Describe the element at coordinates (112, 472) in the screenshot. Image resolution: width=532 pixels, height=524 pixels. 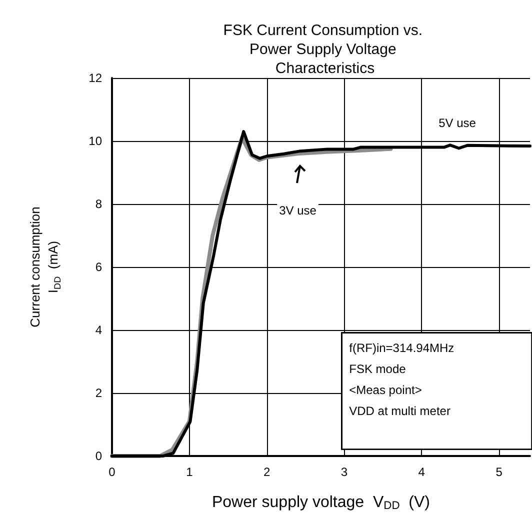
I see `x-tick-label: 0` at that location.